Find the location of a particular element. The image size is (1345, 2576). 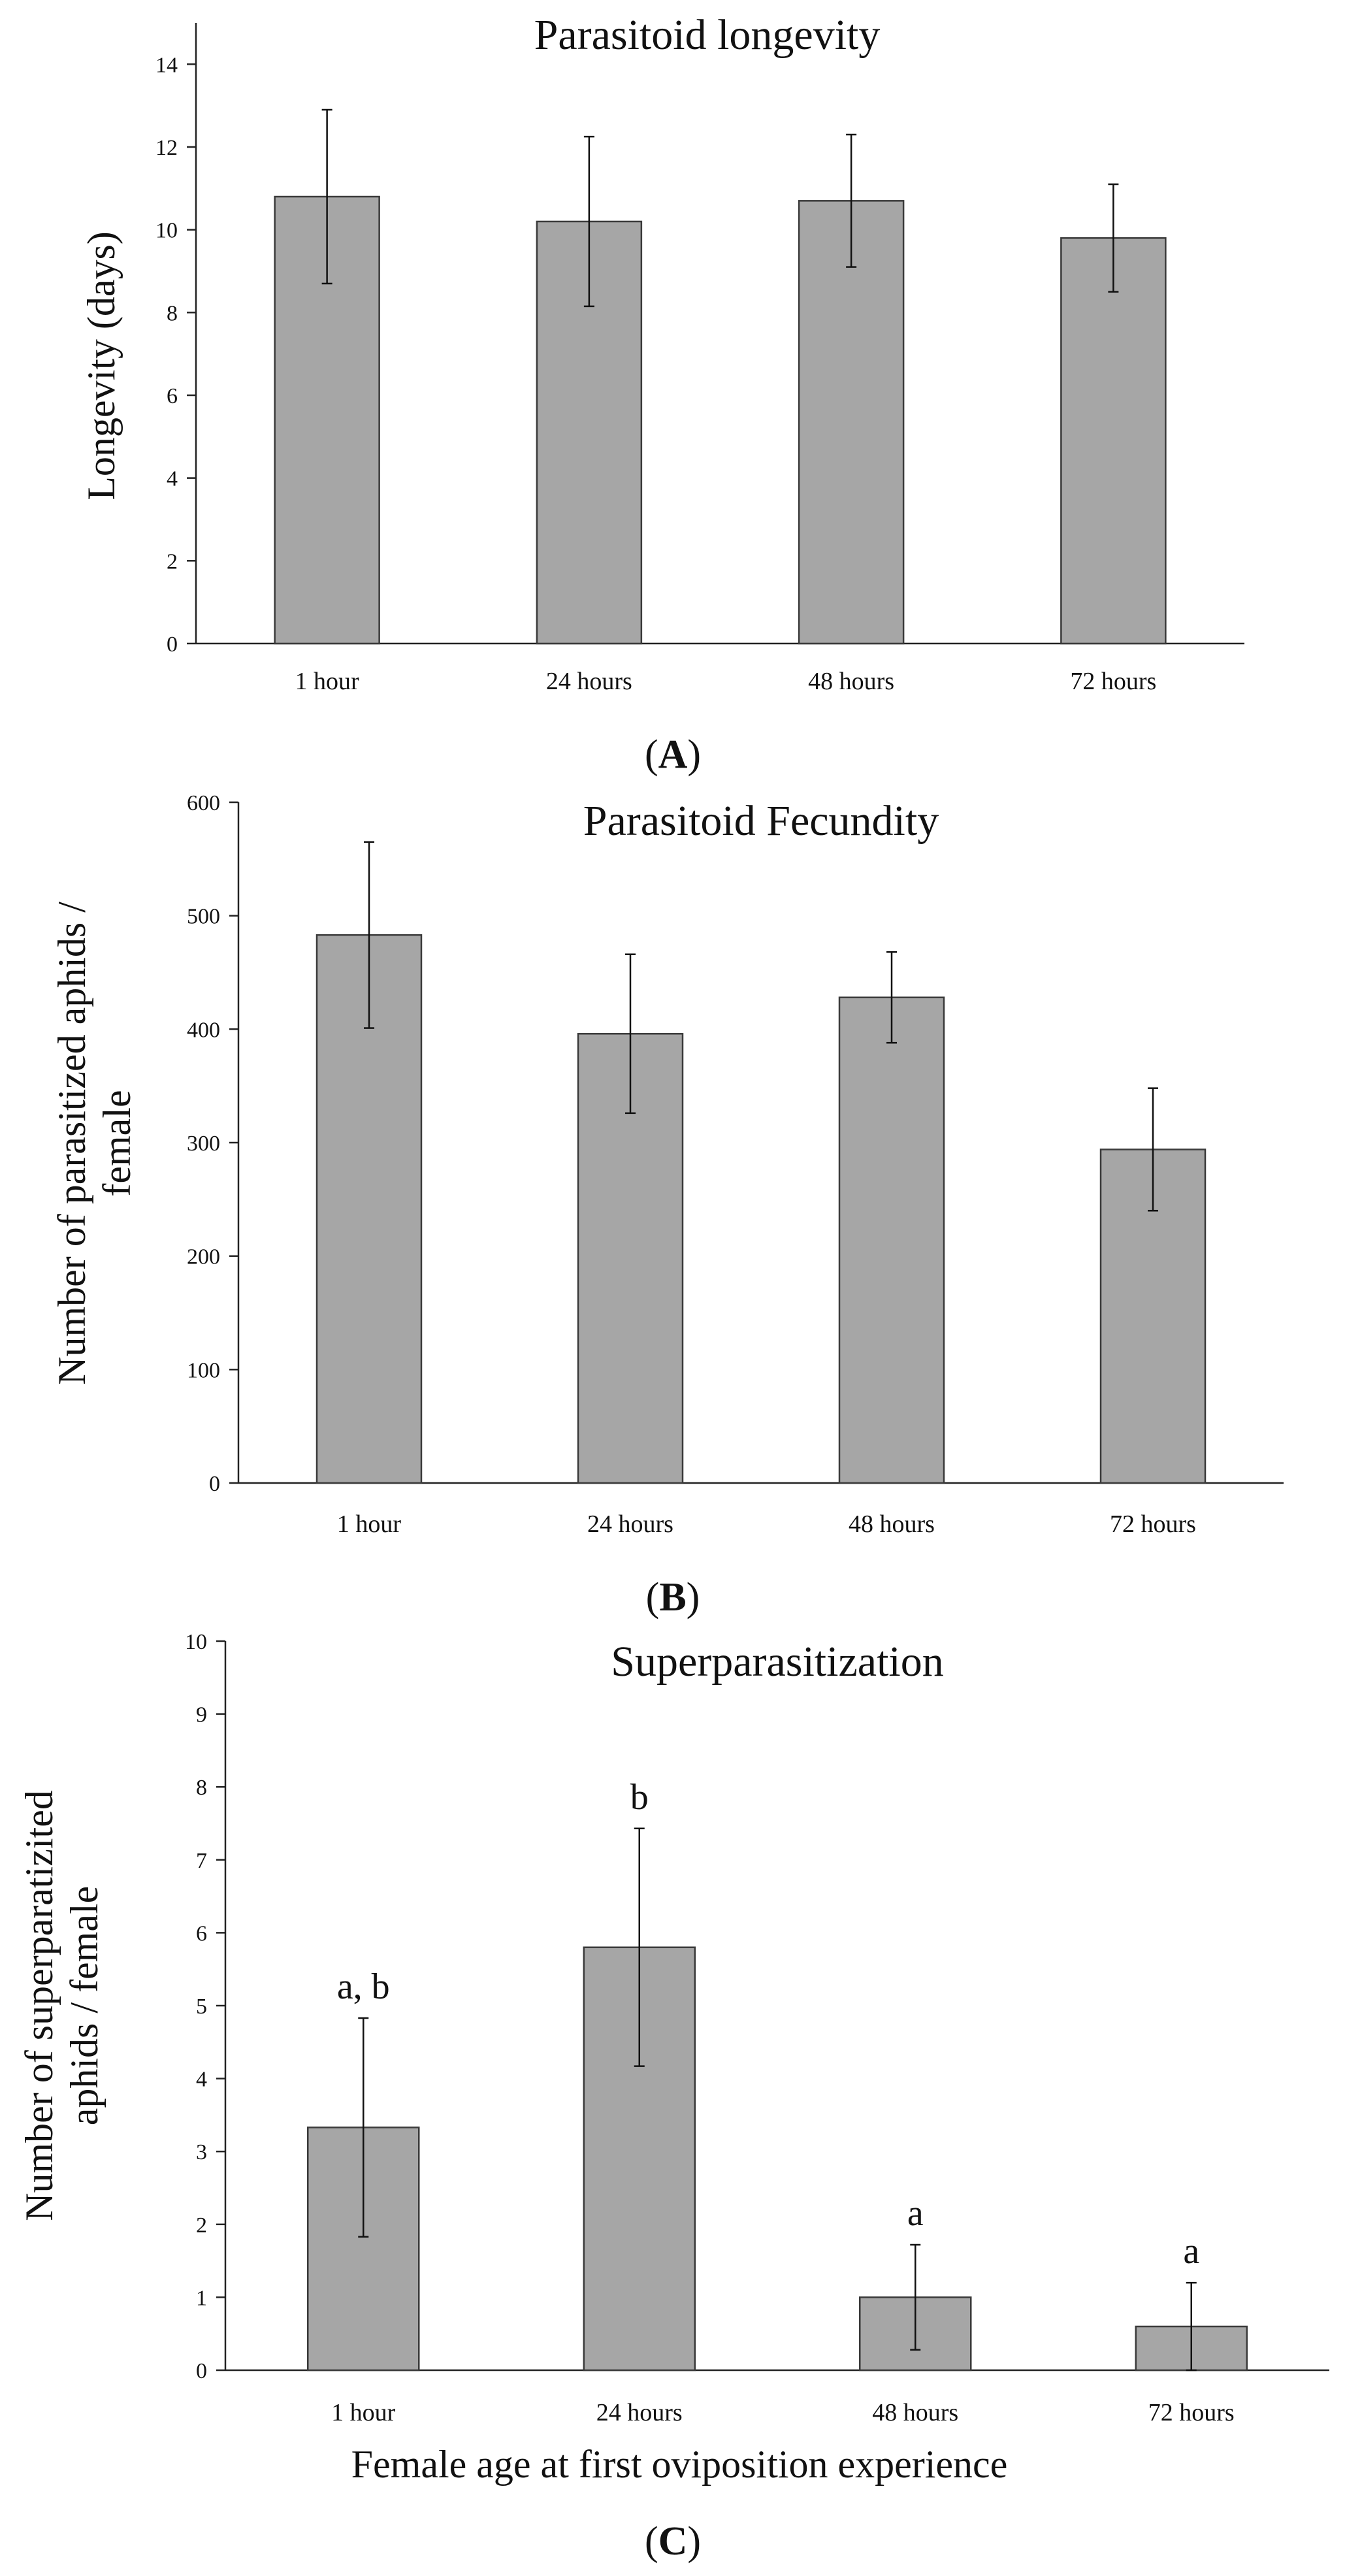

panel-c-xtick-label: 24 hours is located at coordinates (639, 2412).